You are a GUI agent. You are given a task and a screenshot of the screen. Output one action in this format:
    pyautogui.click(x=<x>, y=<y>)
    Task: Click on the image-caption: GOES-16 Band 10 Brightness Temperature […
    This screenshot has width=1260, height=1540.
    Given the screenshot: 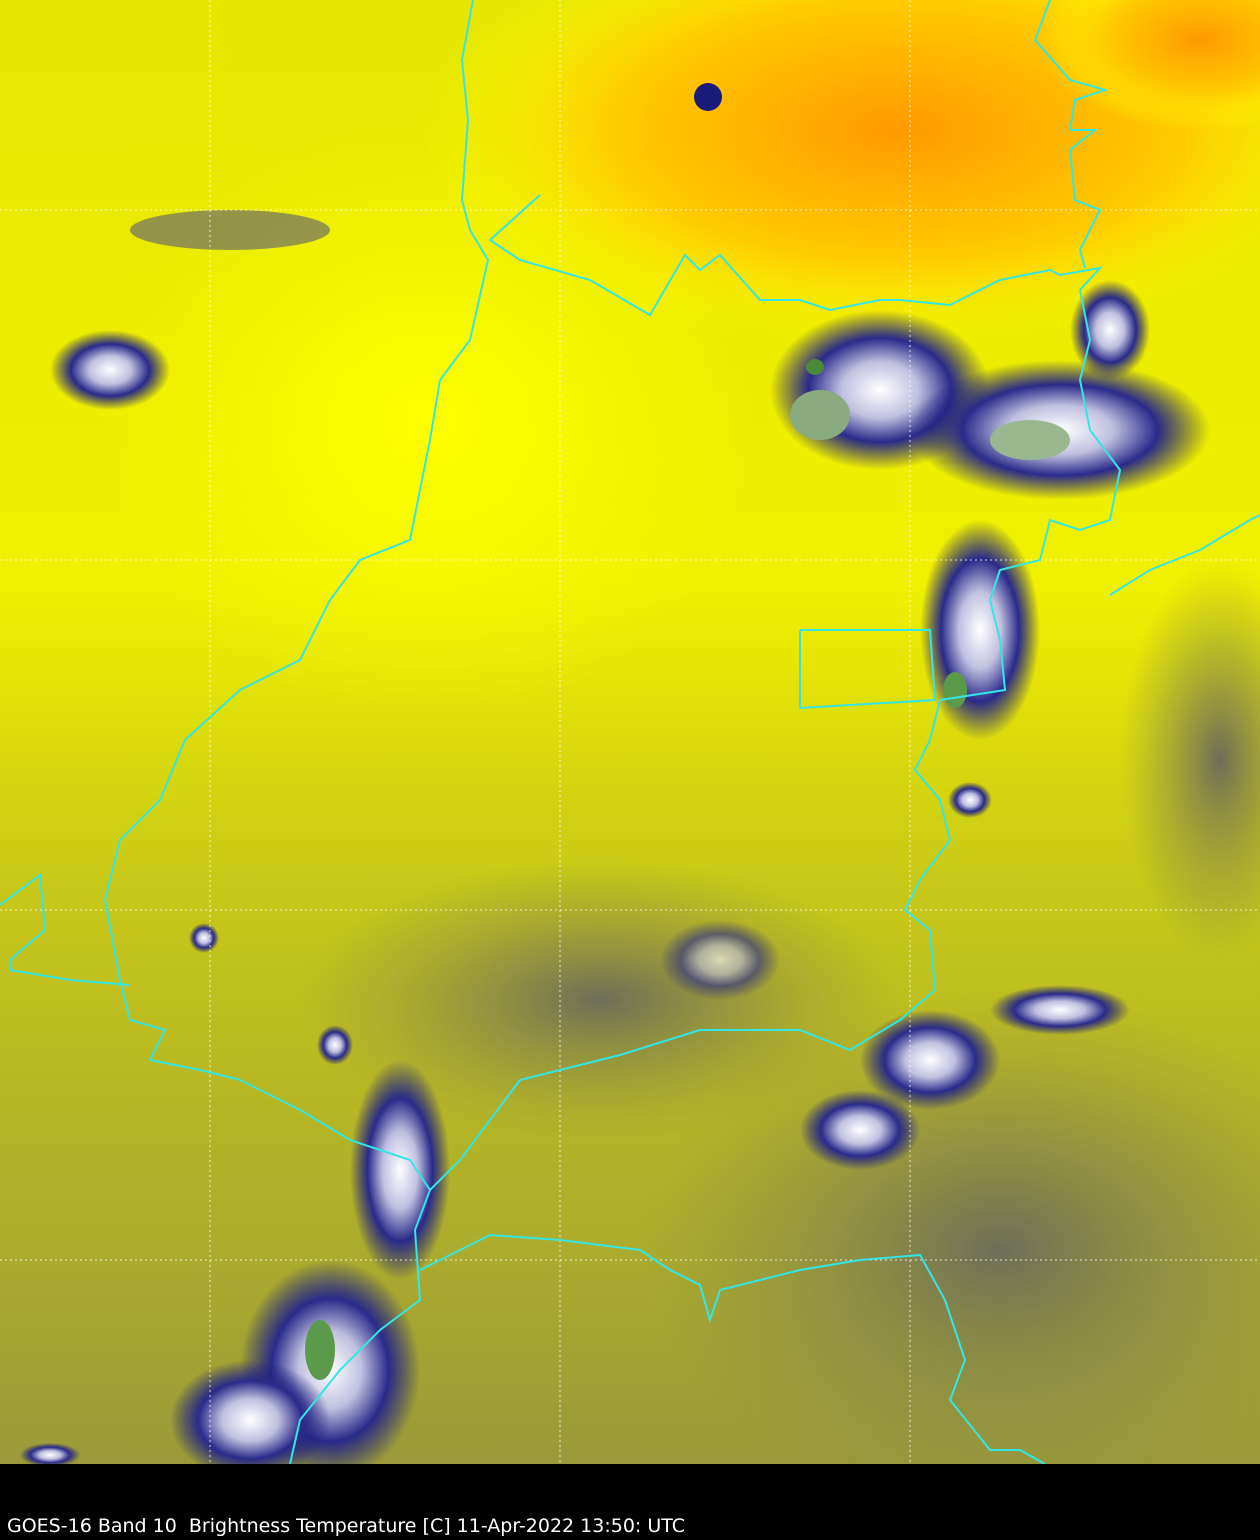 What is the action you would take?
    pyautogui.click(x=346, y=1526)
    